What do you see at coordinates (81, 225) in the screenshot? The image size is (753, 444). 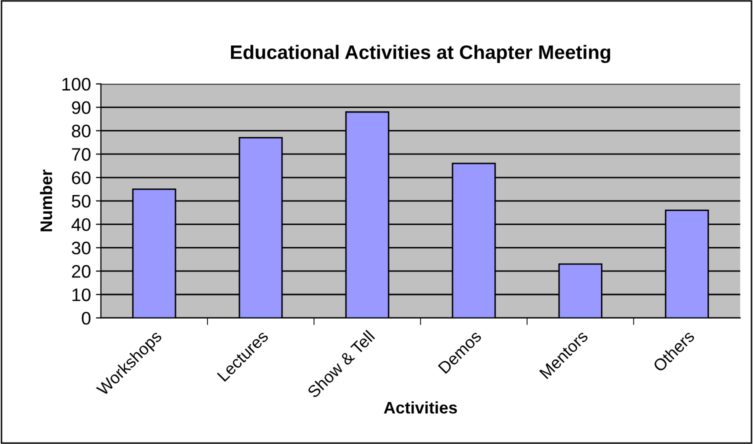 I see `y-tick-label: 40` at bounding box center [81, 225].